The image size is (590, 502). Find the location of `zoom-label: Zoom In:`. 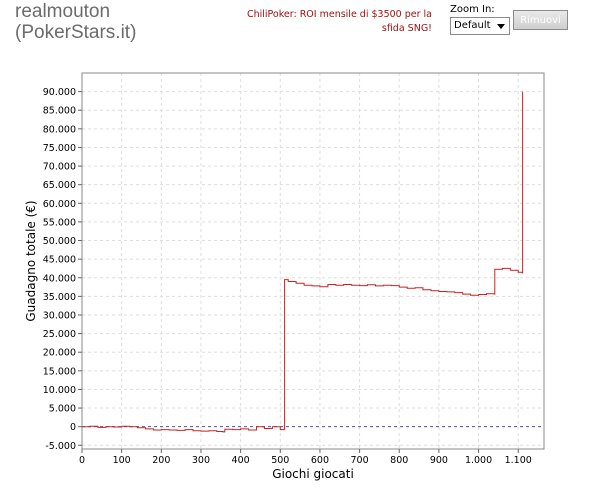

zoom-label: Zoom In: is located at coordinates (472, 9).